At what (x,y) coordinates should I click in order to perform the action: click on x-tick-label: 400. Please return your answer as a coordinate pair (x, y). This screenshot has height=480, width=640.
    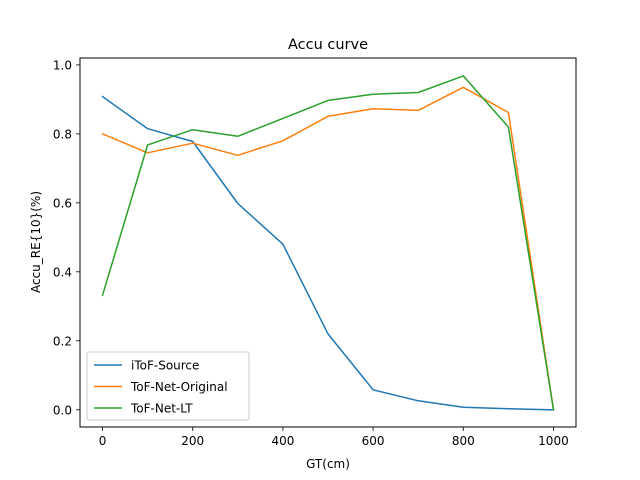
    Looking at the image, I should click on (282, 441).